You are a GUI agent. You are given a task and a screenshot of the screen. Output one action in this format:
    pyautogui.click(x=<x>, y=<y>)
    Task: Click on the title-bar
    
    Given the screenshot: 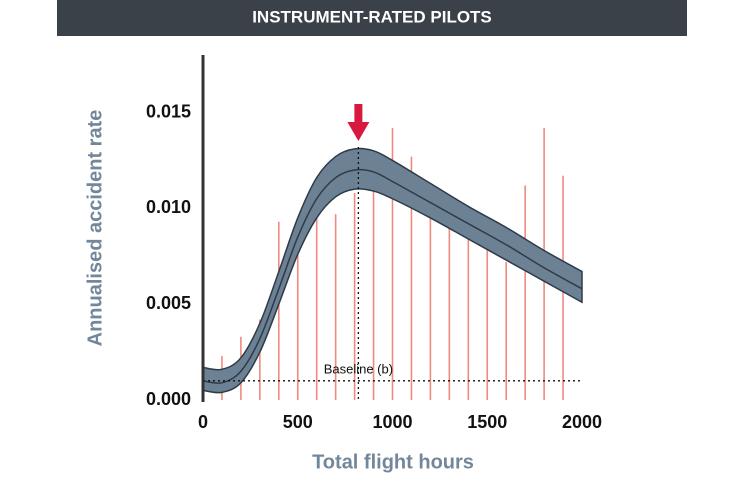 What is the action you would take?
    pyautogui.click(x=372, y=18)
    